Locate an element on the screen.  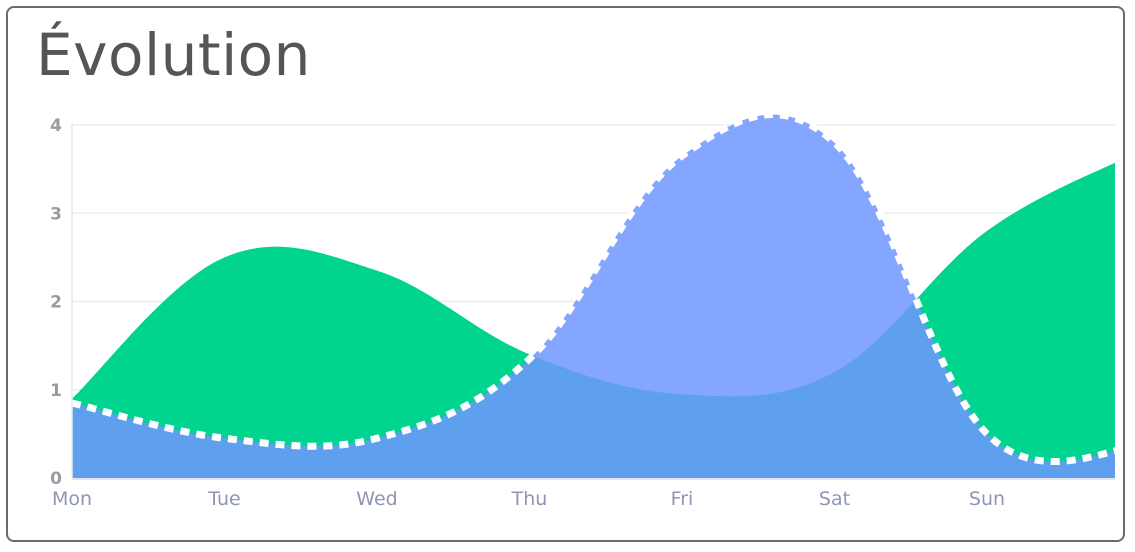
x-tick-label: Wed is located at coordinates (376, 499).